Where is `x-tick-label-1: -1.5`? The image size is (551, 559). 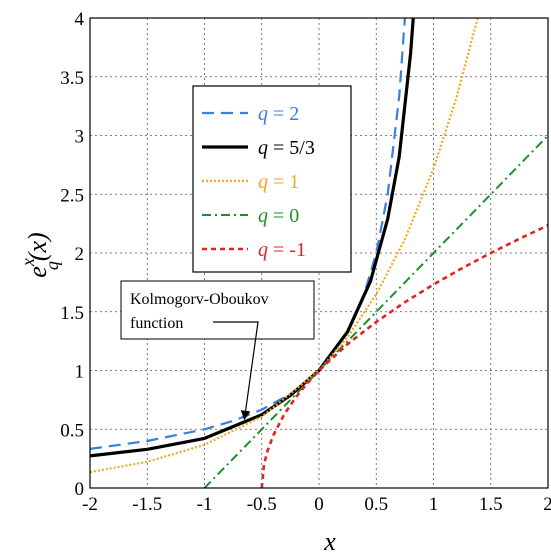 x-tick-label-1: -1.5 is located at coordinates (147, 504).